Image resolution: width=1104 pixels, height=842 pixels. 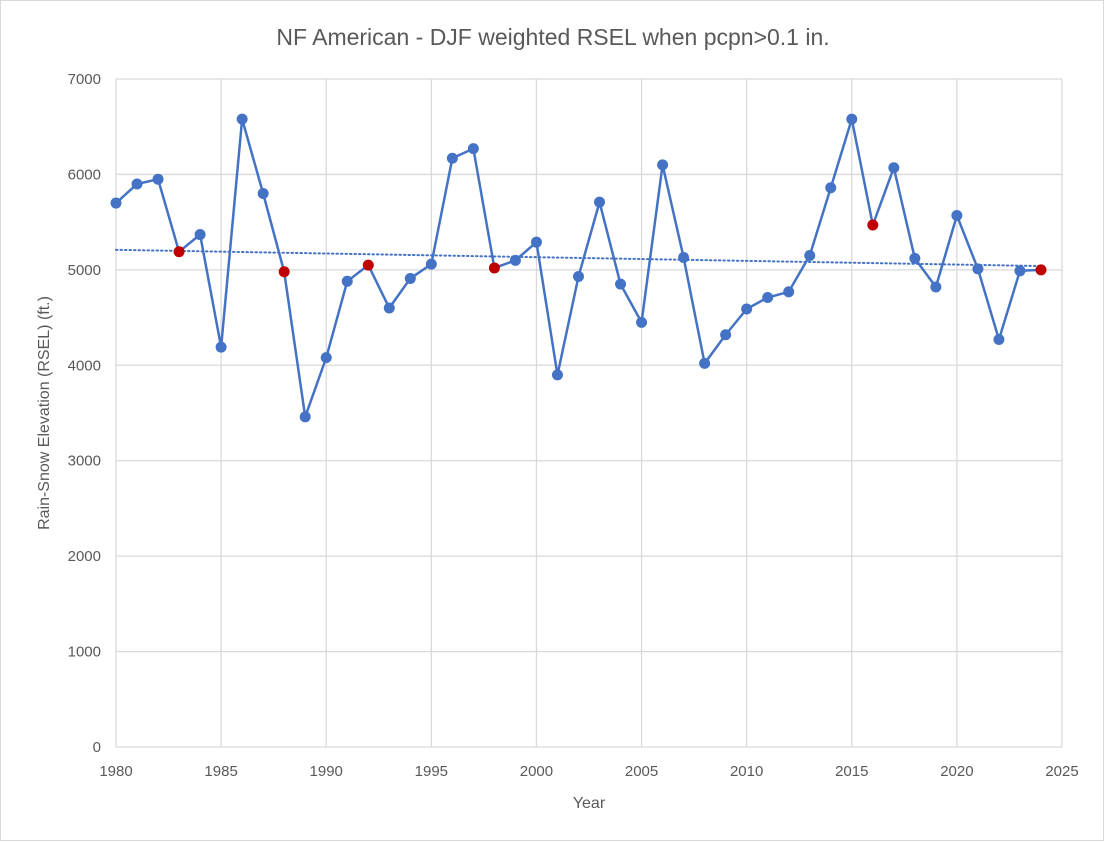 I want to click on y-tick-label: 6000, so click(x=84, y=174).